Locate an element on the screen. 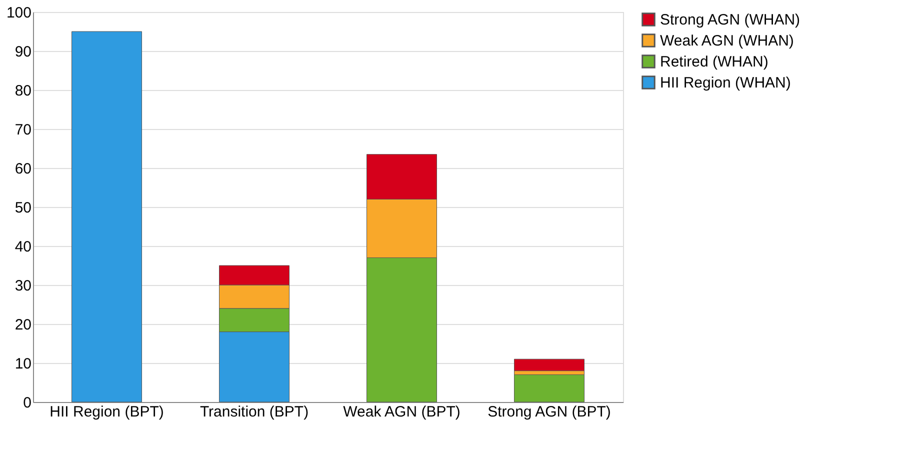  x-tick-label: Weak AGN (BPT) is located at coordinates (401, 412).